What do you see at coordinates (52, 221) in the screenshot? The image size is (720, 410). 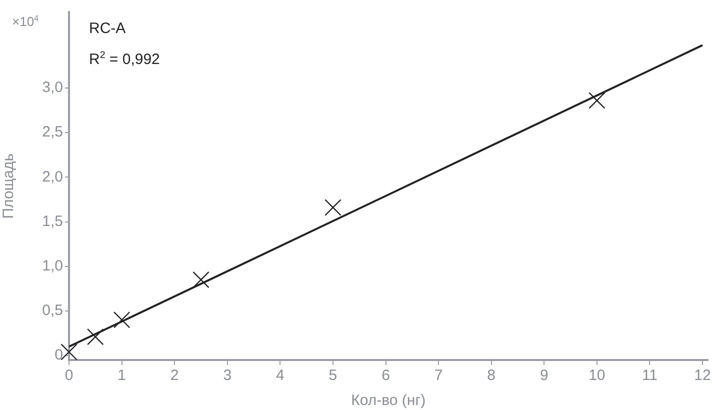 I see `y-tick-label: 1,5` at bounding box center [52, 221].